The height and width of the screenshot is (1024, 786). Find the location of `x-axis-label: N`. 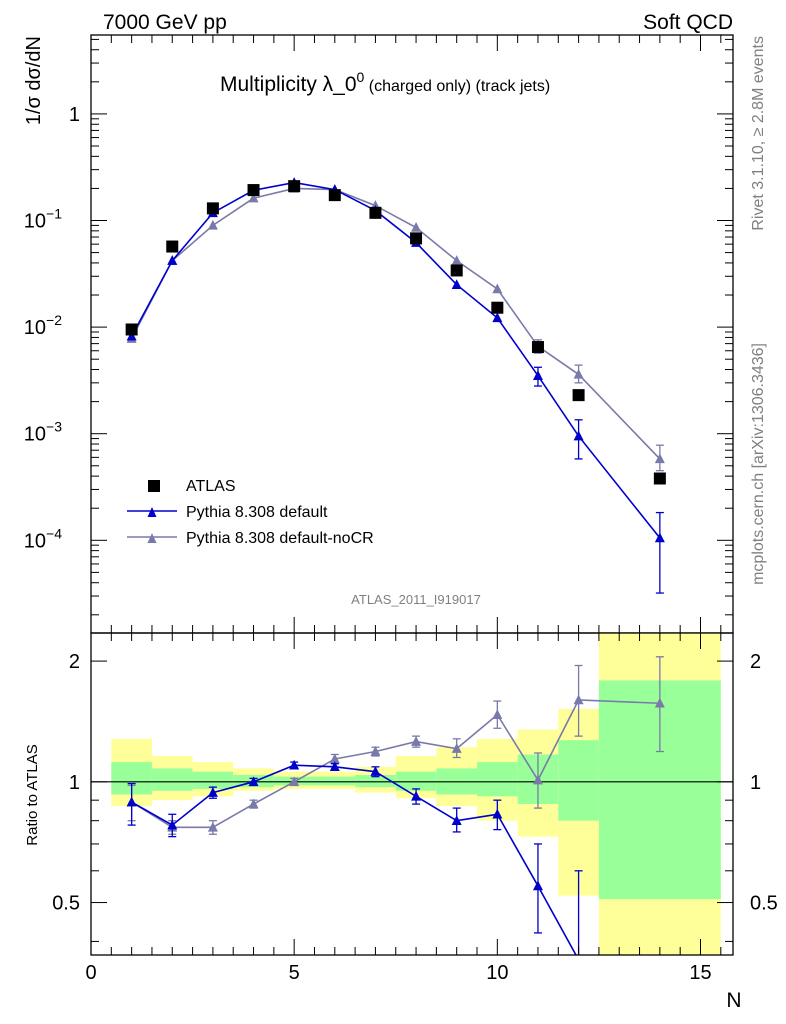

x-axis-label: N is located at coordinates (733, 1000).